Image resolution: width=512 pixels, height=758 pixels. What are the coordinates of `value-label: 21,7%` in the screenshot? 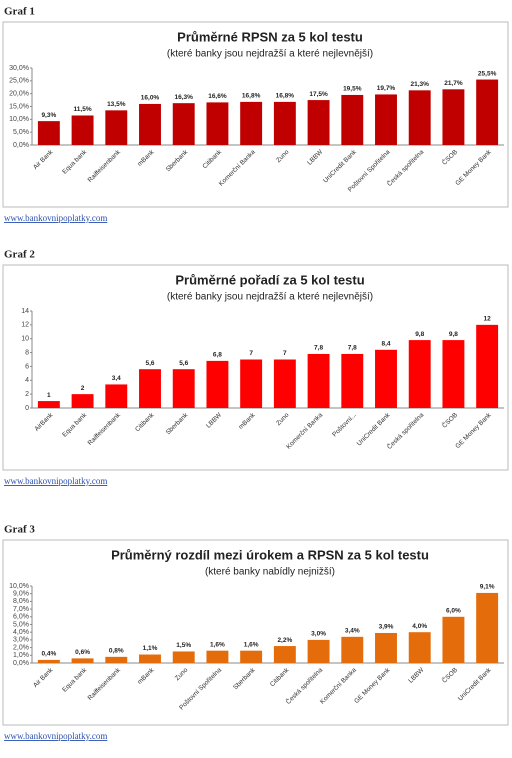 It's located at (453, 83).